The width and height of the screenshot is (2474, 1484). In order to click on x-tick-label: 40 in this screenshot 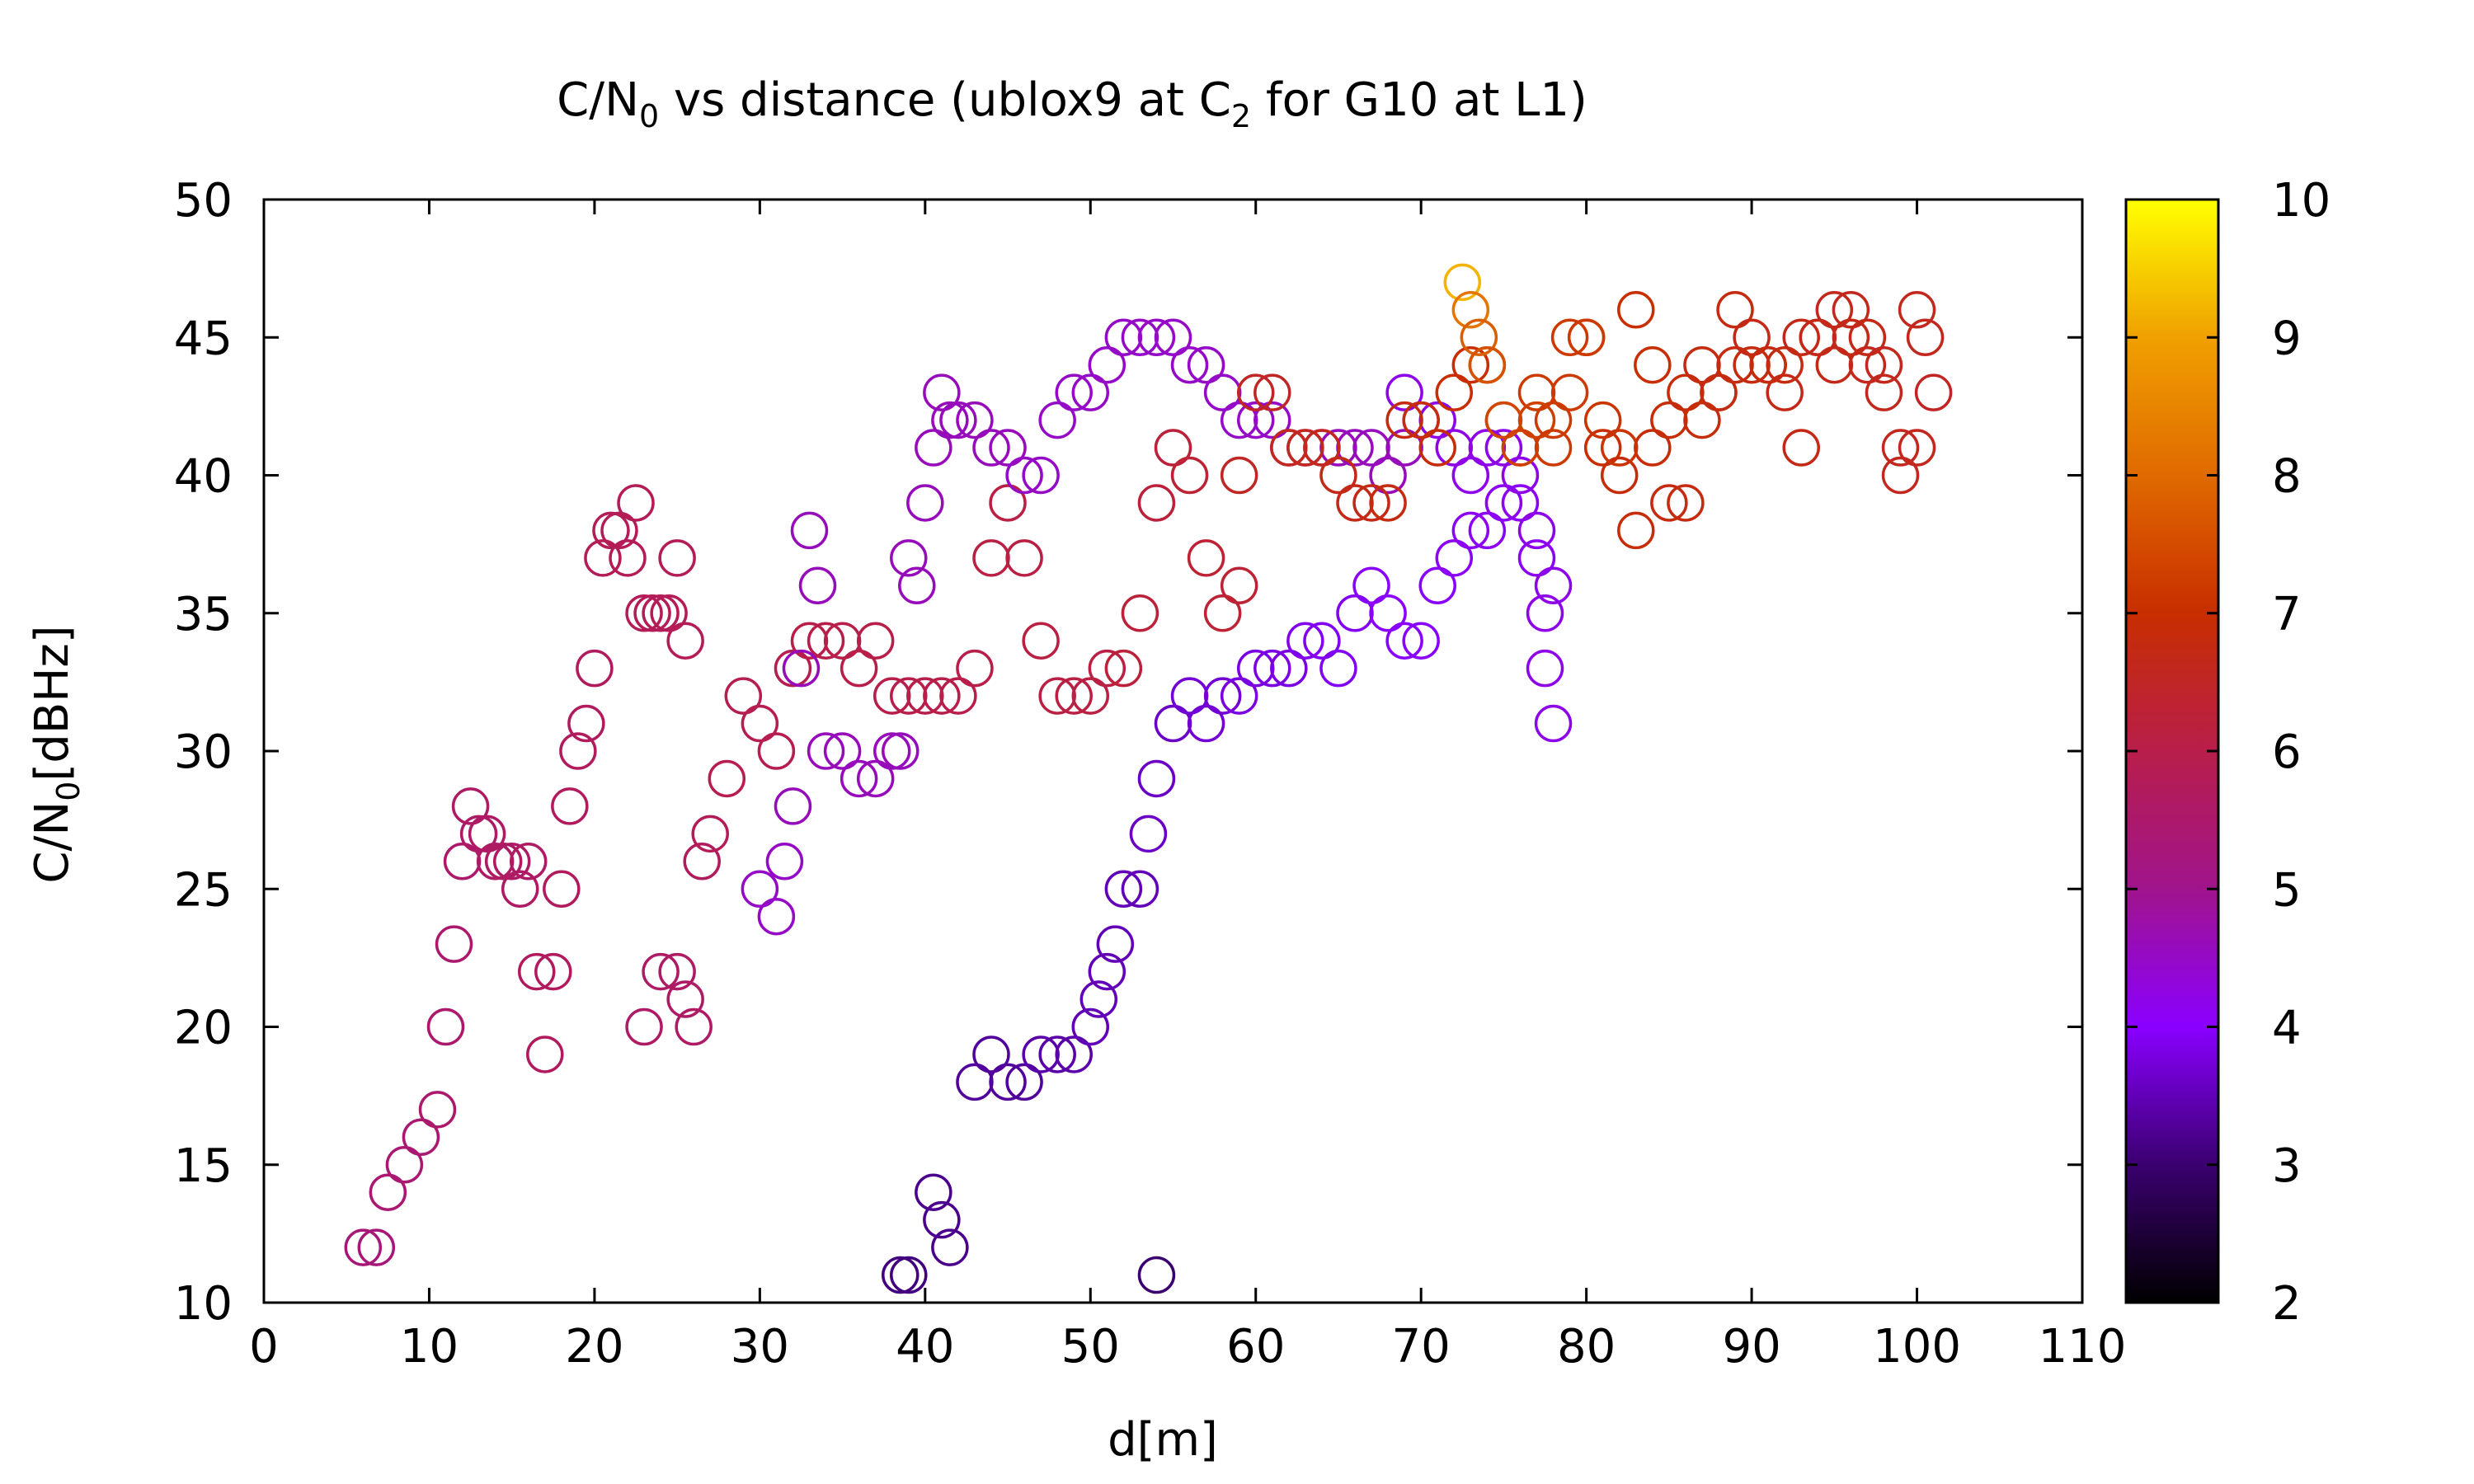, I will do `click(925, 1347)`.